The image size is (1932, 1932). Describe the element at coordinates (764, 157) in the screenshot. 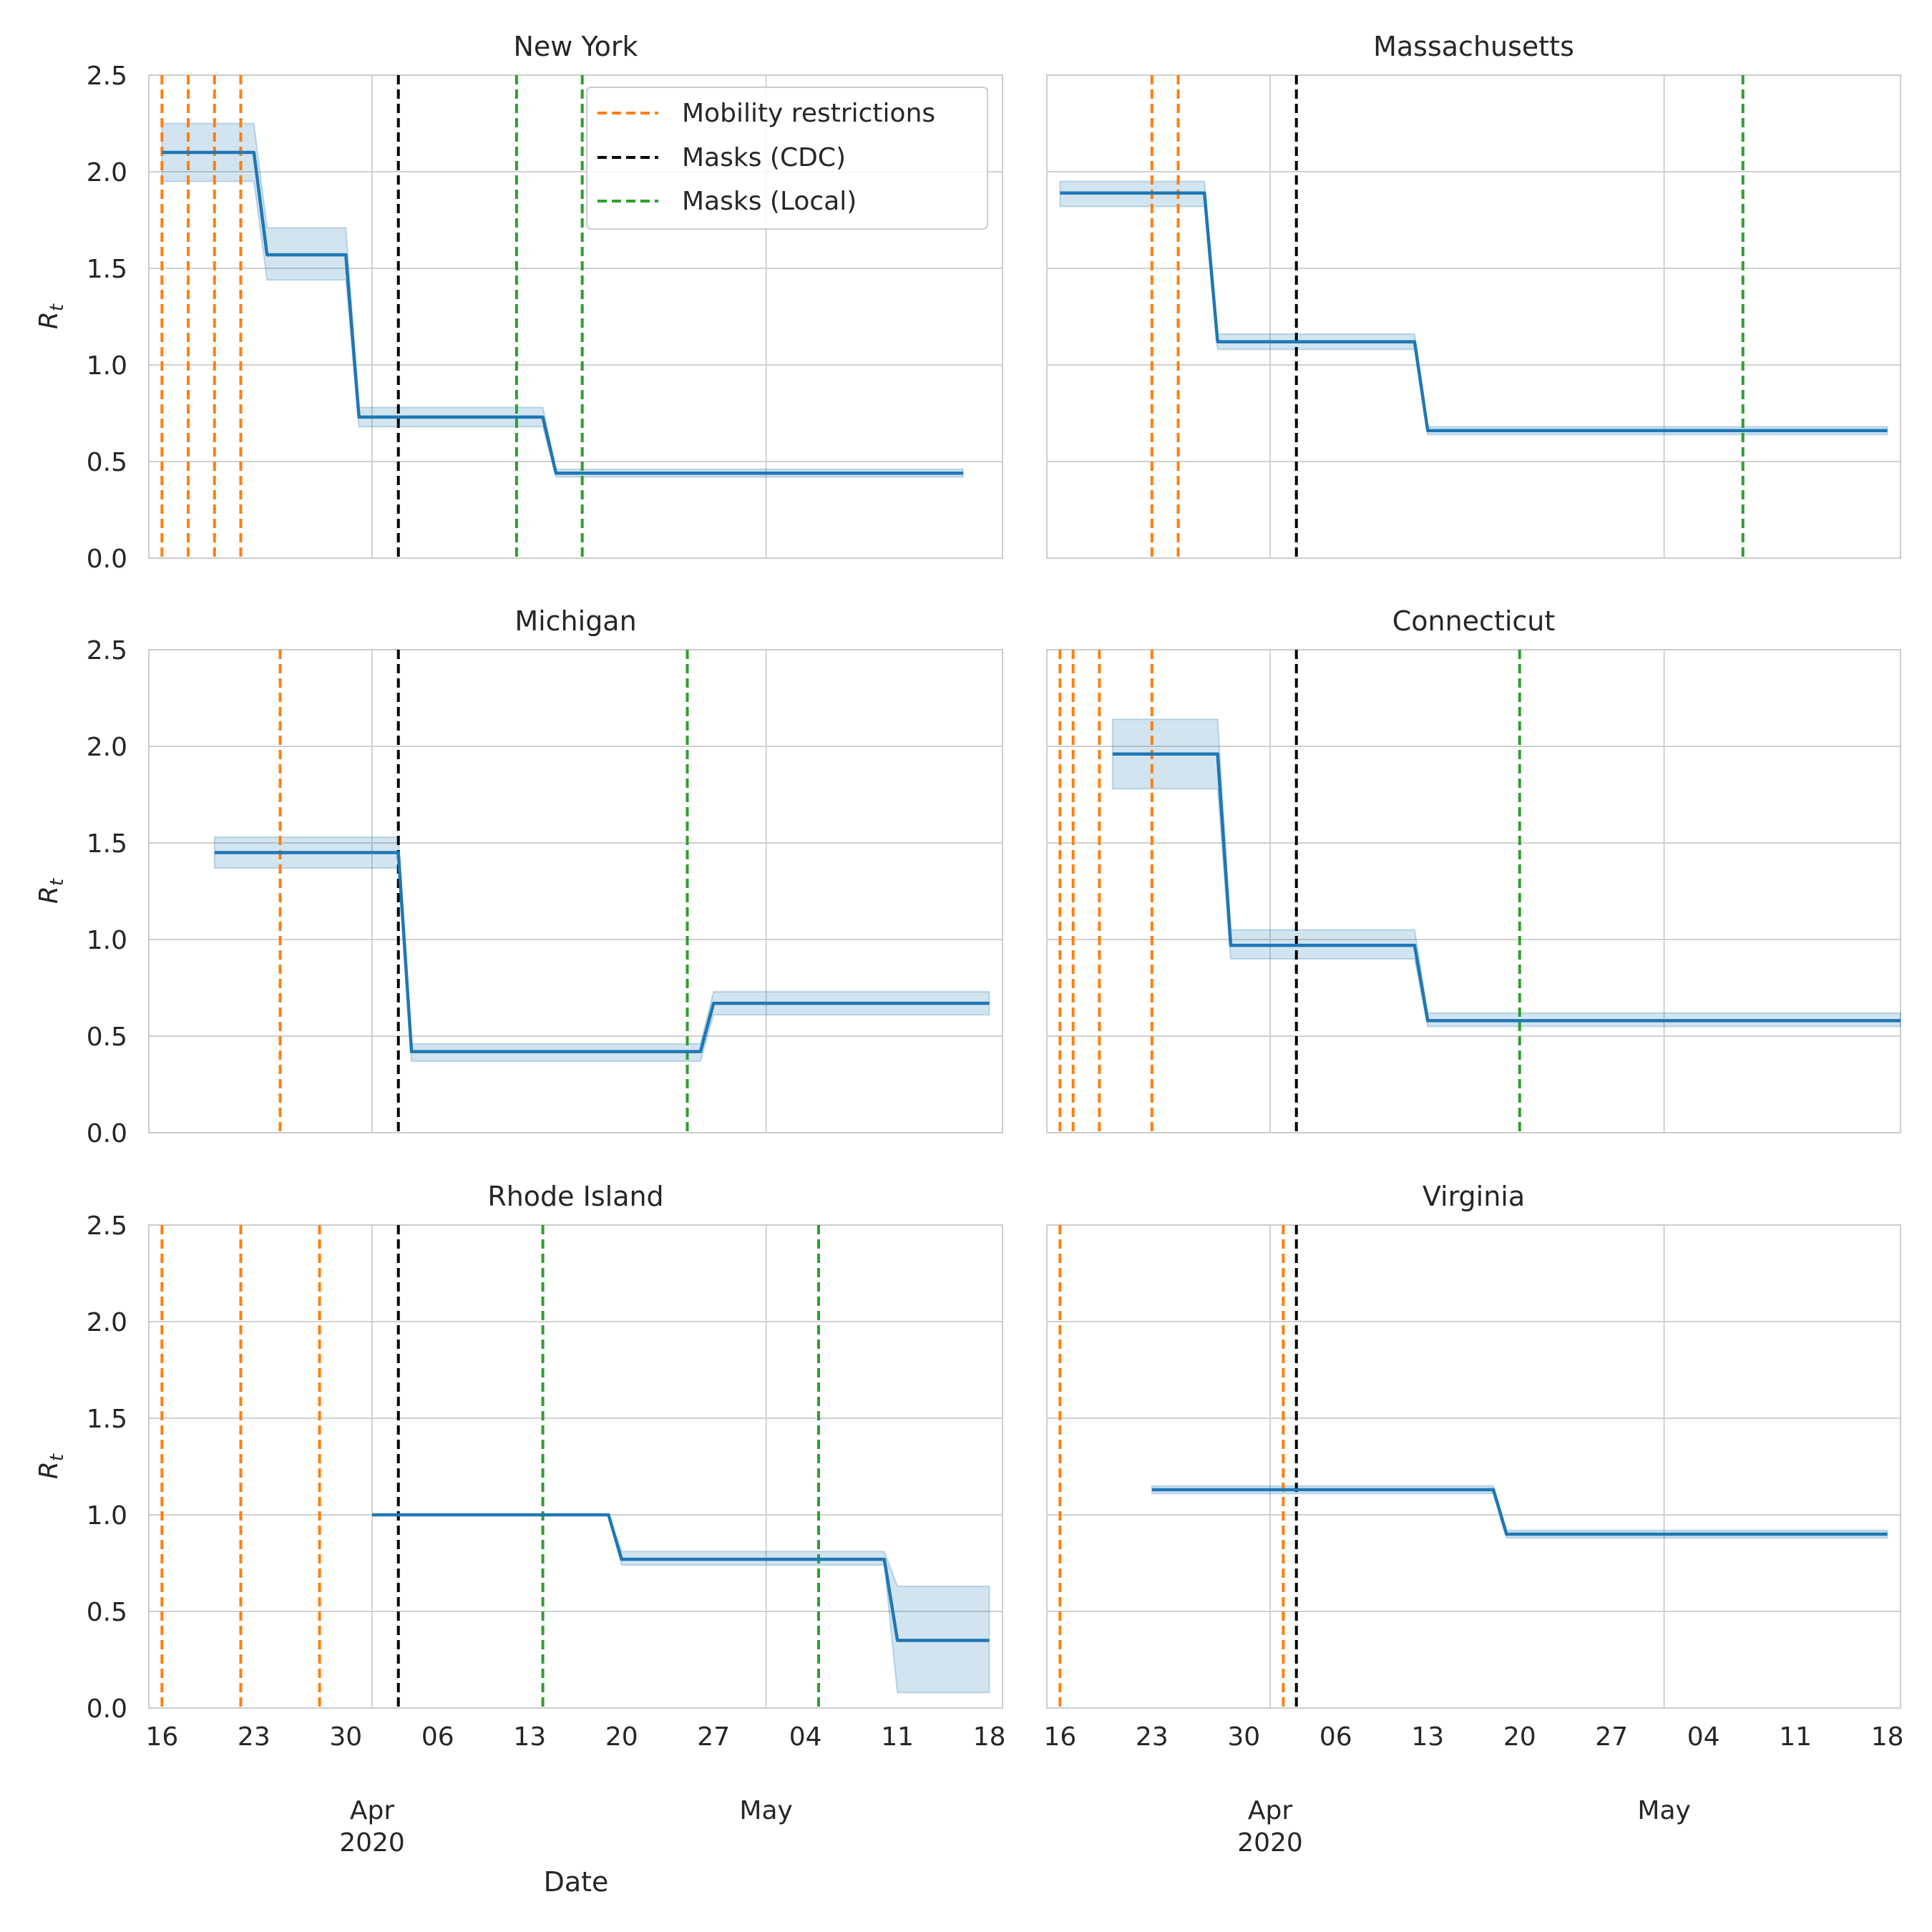

I see `legend-masks-cdc-label: Masks (CDC)` at that location.